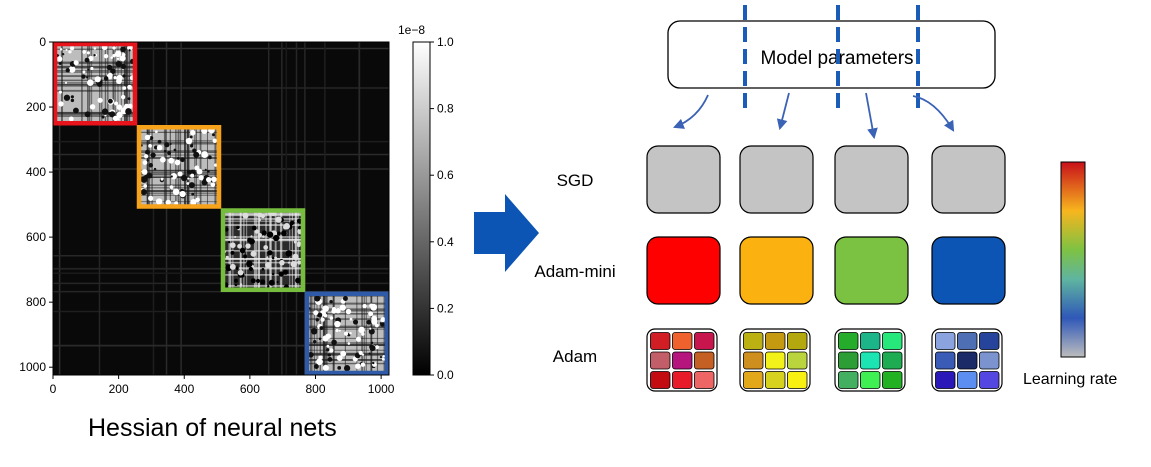 The width and height of the screenshot is (1151, 467). What do you see at coordinates (381, 389) in the screenshot?
I see `x-tick-label: 1000` at bounding box center [381, 389].